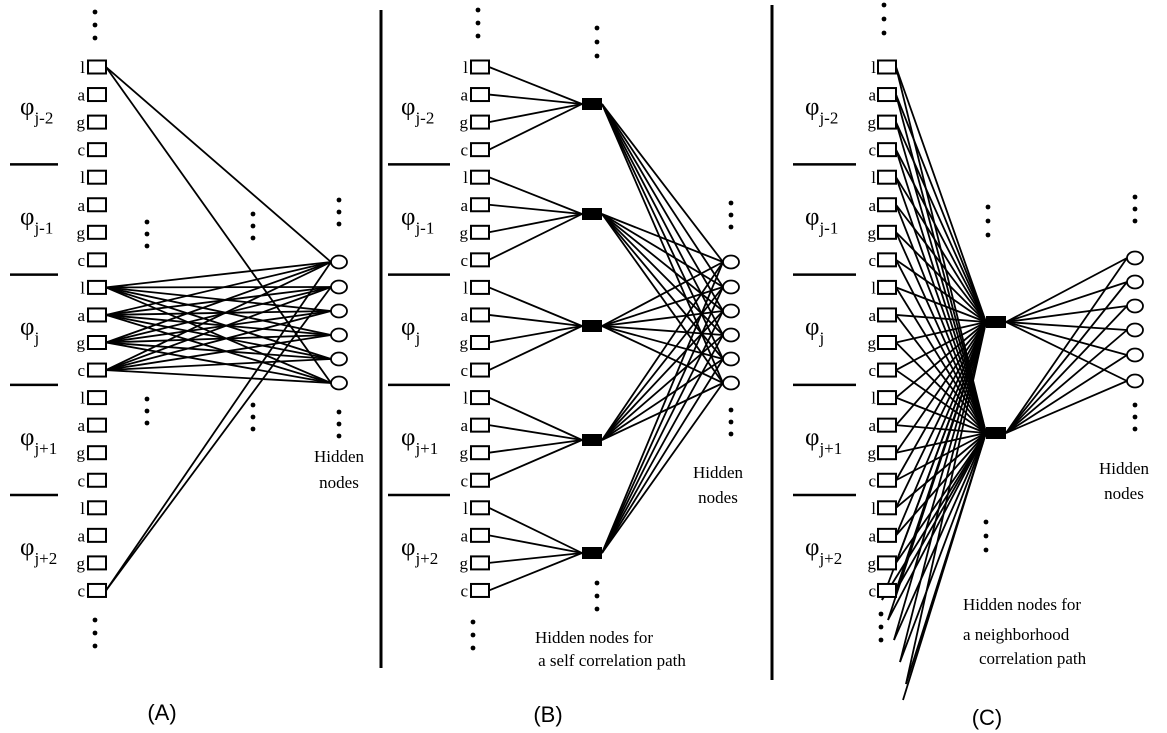  Describe the element at coordinates (718, 472) in the screenshot. I see `panel-b-hidden-caption: Hidden` at that location.